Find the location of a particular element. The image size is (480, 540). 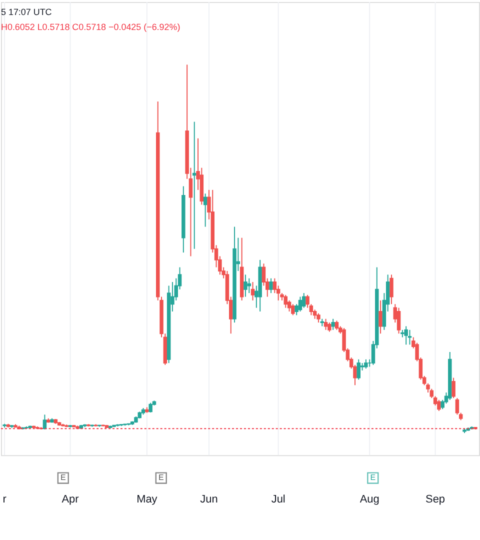

x-tick-label: Jul is located at coordinates (278, 499).